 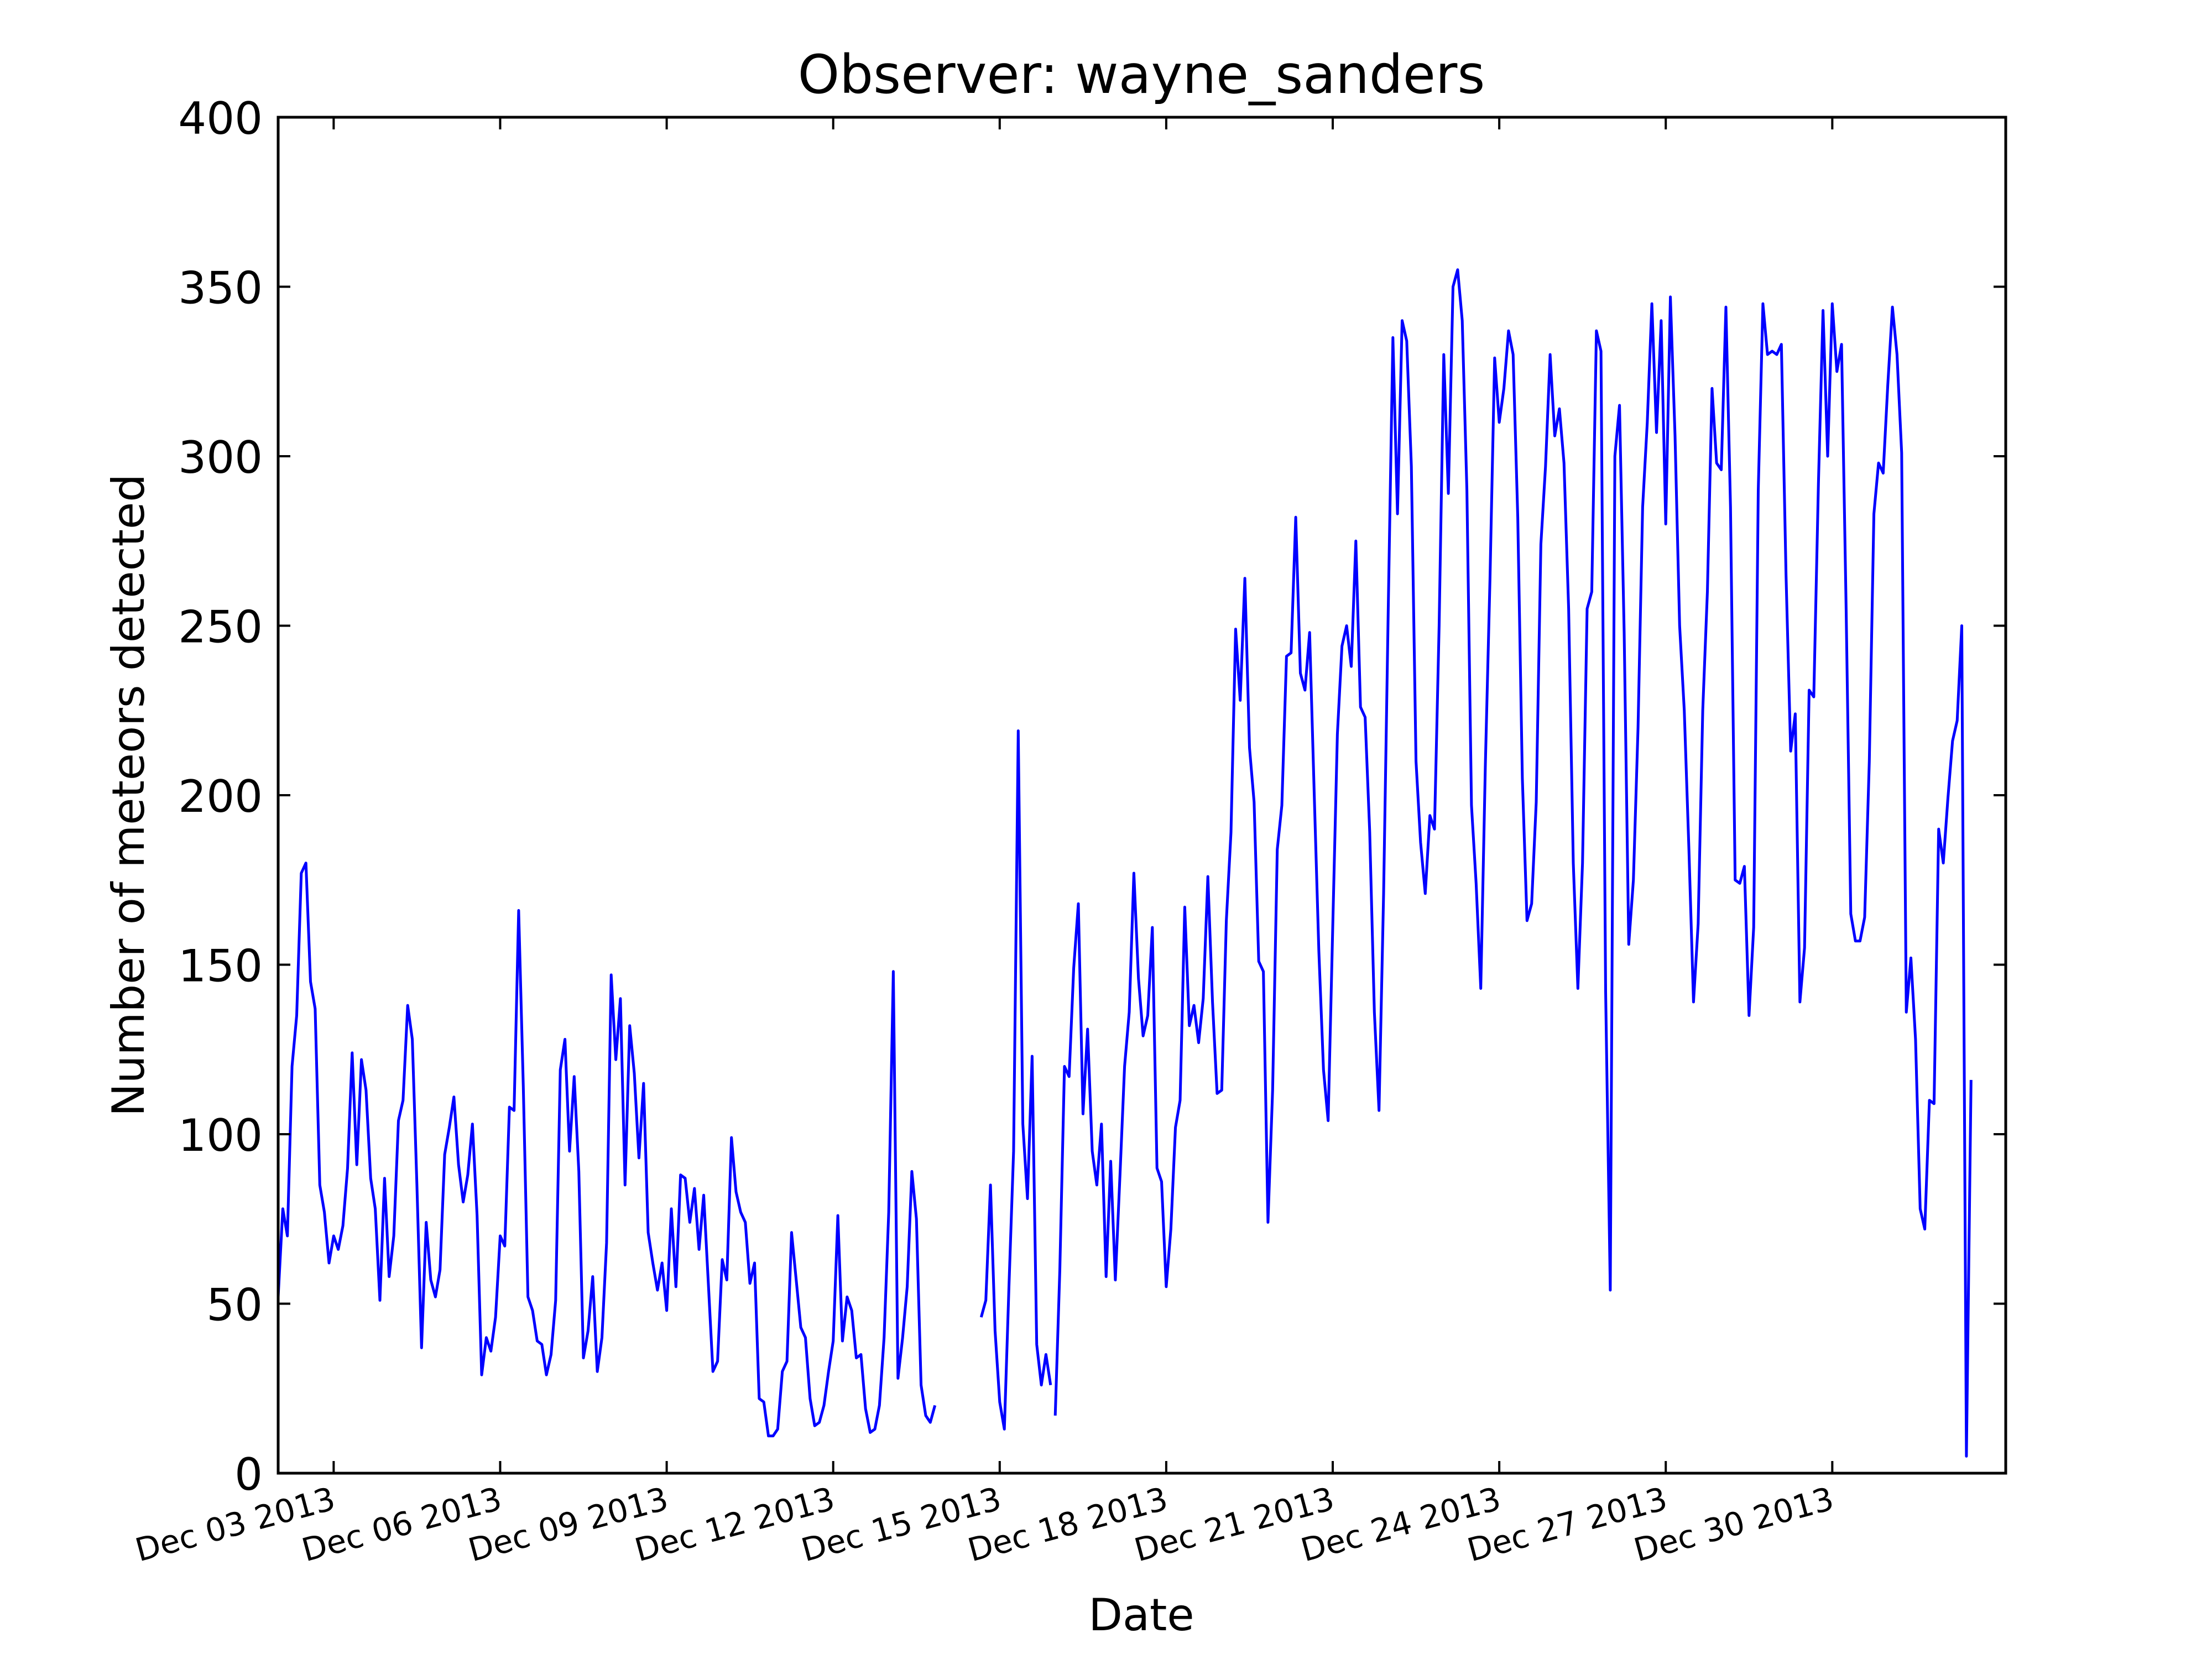 What do you see at coordinates (221, 628) in the screenshot?
I see `y-tick-label: 250` at bounding box center [221, 628].